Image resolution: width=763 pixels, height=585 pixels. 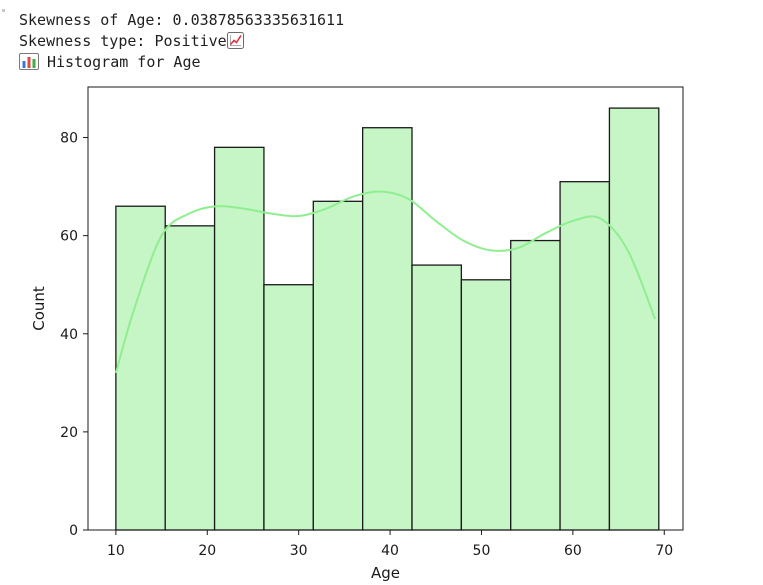 What do you see at coordinates (39, 308) in the screenshot?
I see `y-axis-label: Count` at bounding box center [39, 308].